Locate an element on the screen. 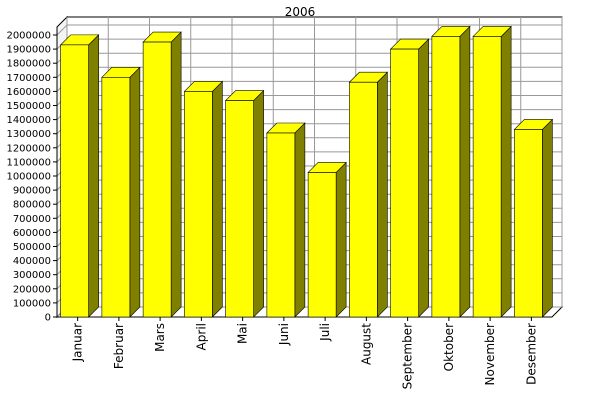 The width and height of the screenshot is (600, 400). y-tick-label: 1300000 is located at coordinates (28, 134).